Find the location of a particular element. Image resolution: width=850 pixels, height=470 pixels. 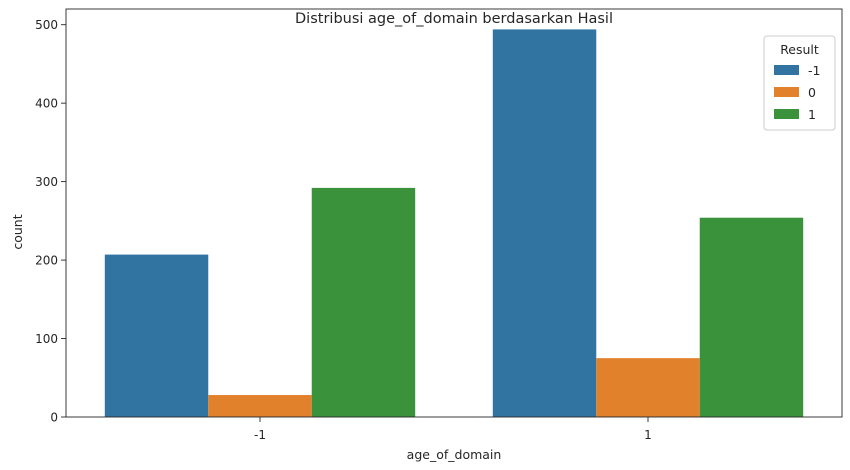

x-tick-label: 1 is located at coordinates (648, 435).